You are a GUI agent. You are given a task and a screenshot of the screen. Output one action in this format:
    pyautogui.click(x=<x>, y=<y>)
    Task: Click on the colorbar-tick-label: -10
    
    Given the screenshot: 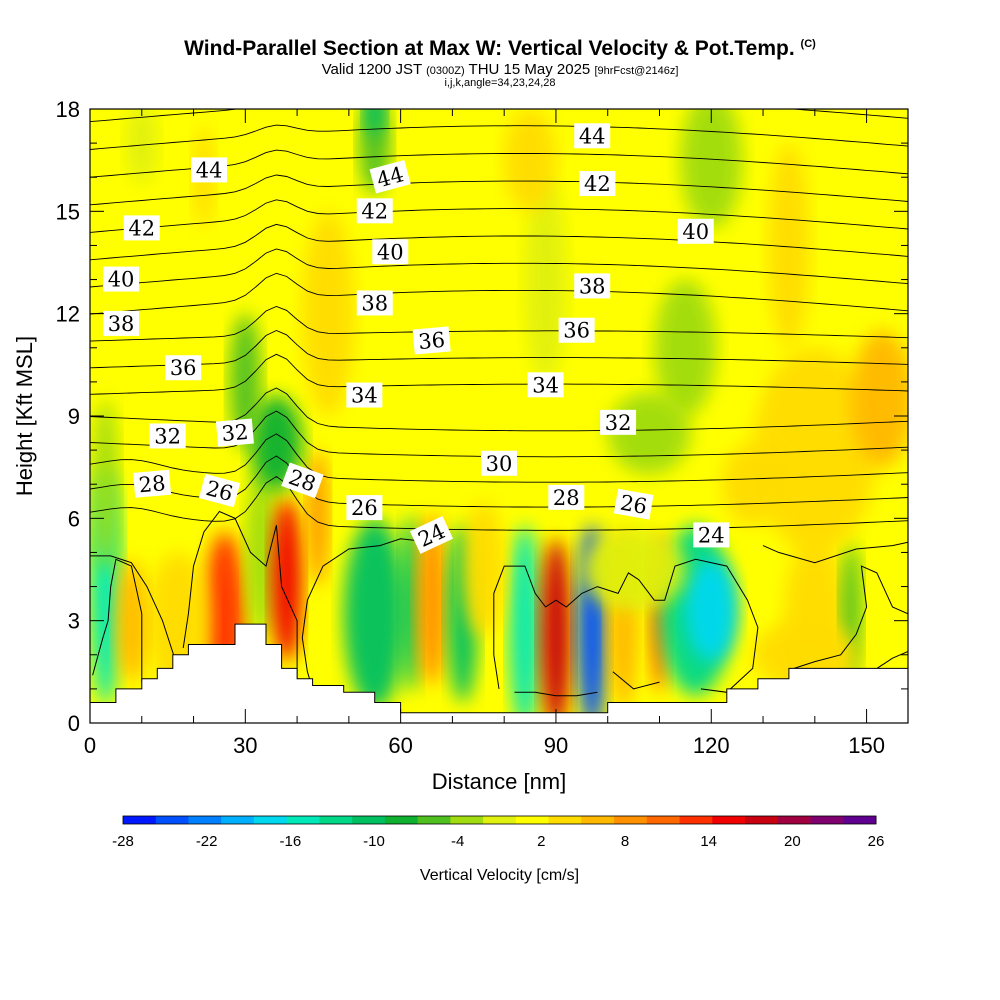 What is the action you would take?
    pyautogui.click(x=374, y=841)
    